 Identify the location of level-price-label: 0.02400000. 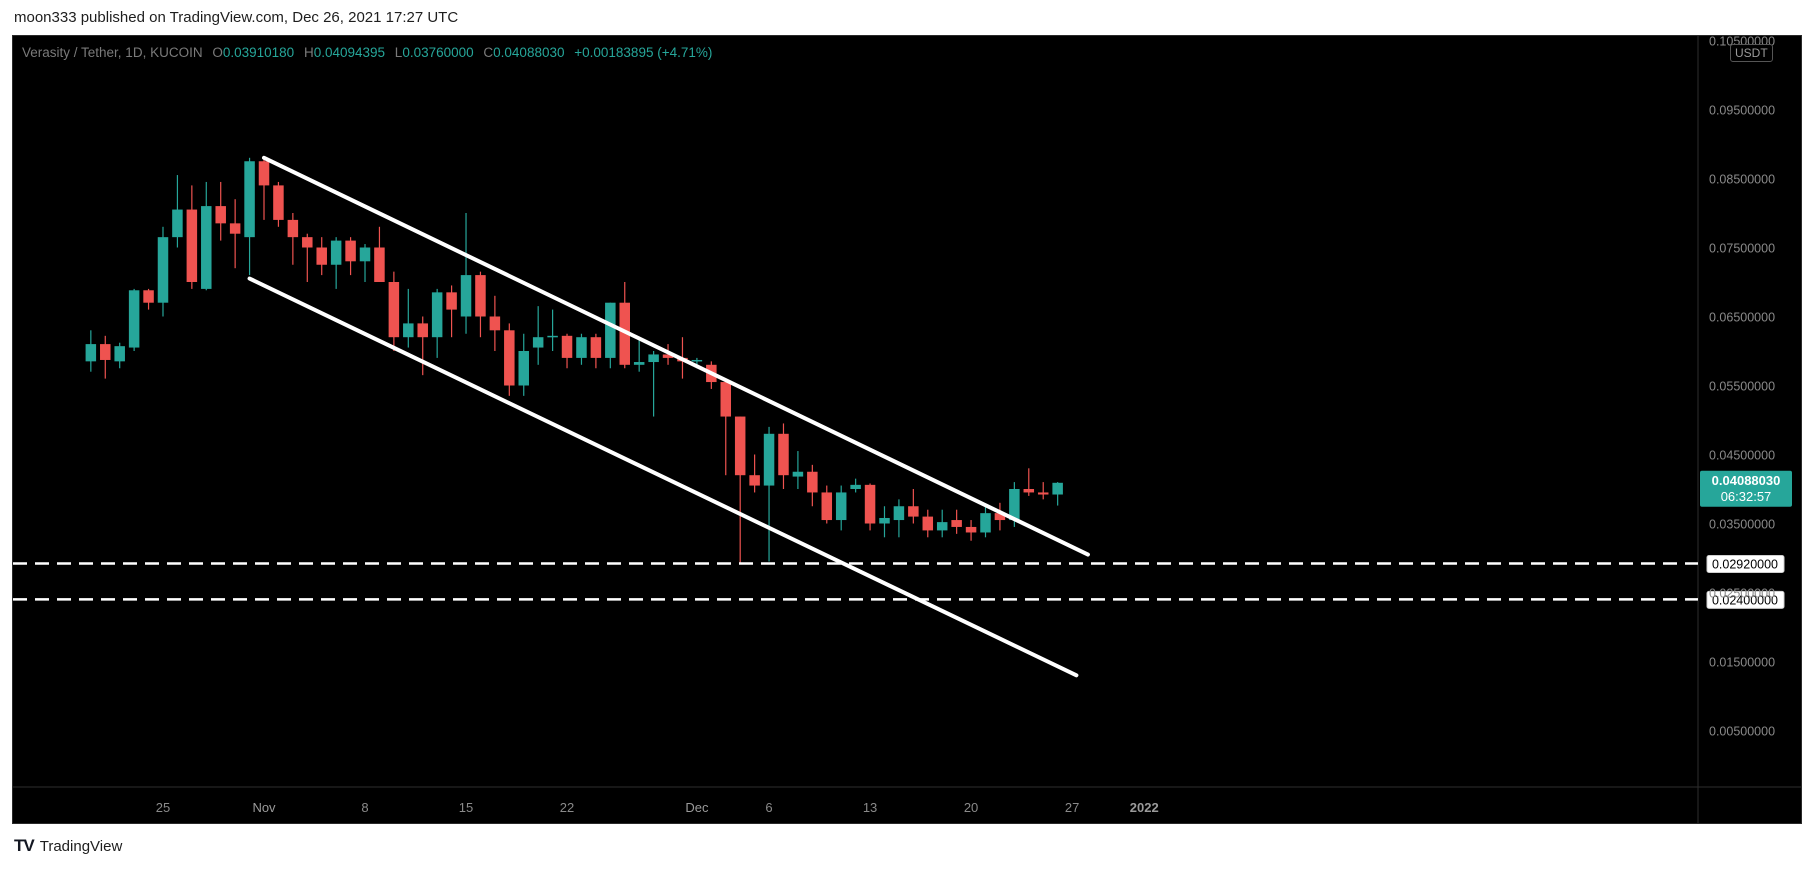
(1745, 600).